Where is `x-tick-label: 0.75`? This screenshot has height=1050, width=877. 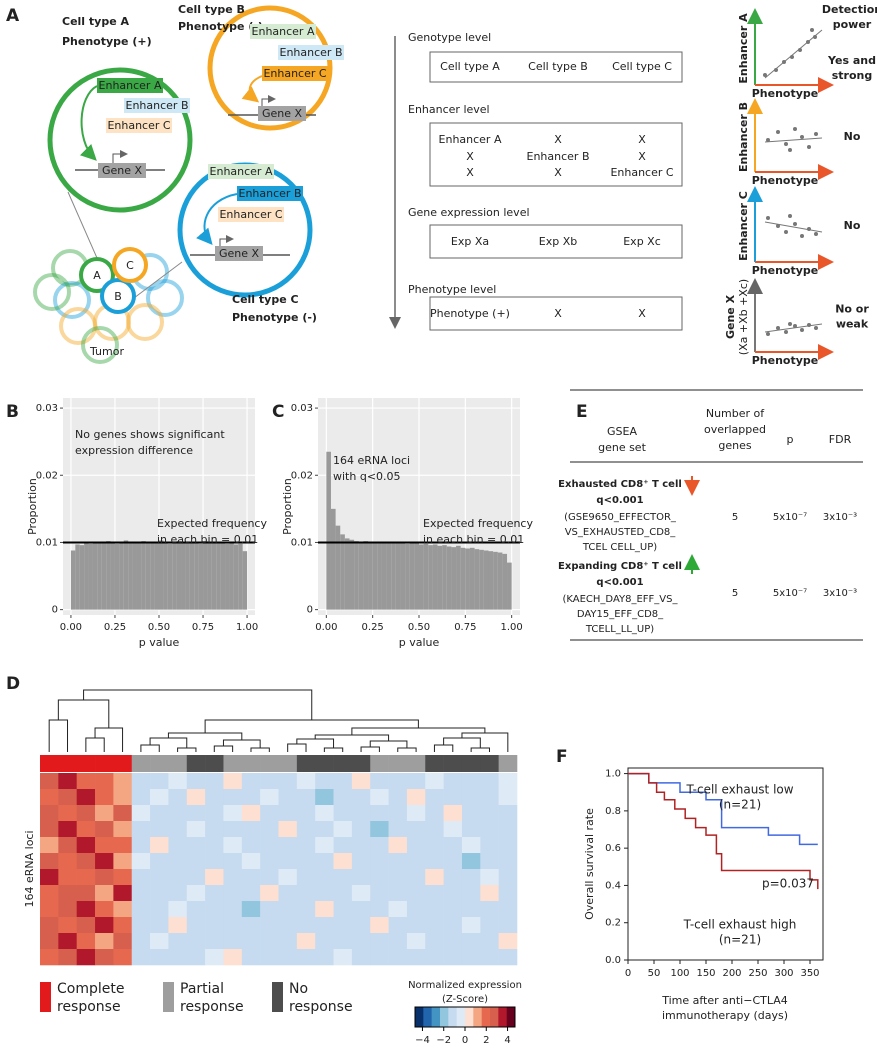 x-tick-label: 0.75 is located at coordinates (203, 627).